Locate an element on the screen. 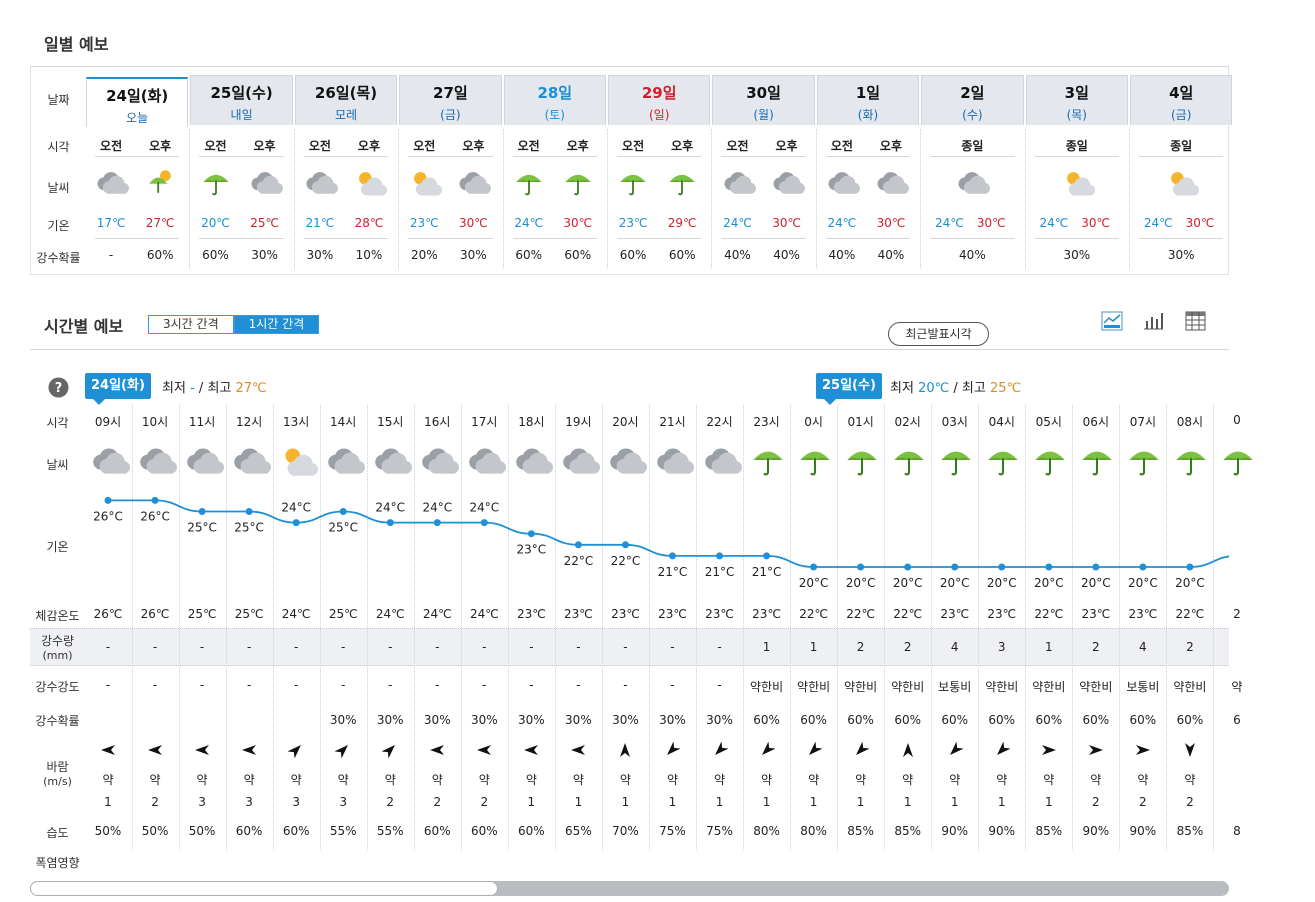  day-sub: (토) is located at coordinates (554, 115).